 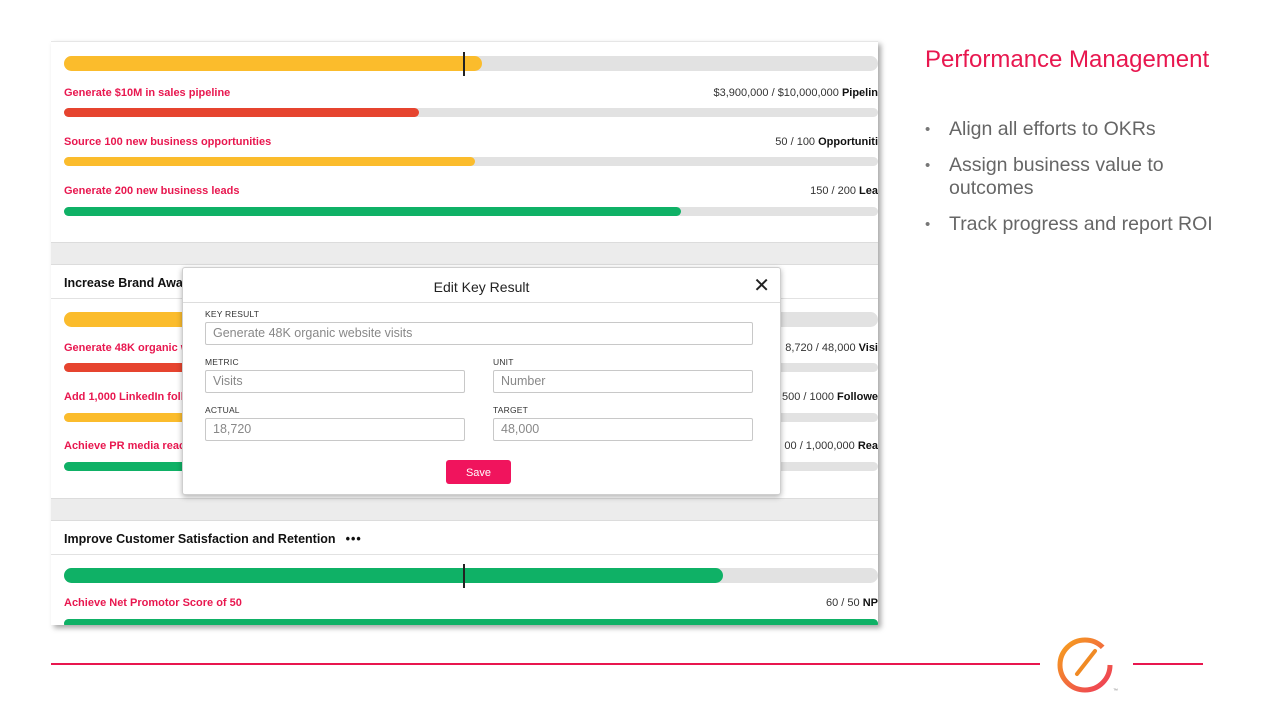 What do you see at coordinates (820, 348) in the screenshot?
I see `metric-value: 8,720 / 48,000` at bounding box center [820, 348].